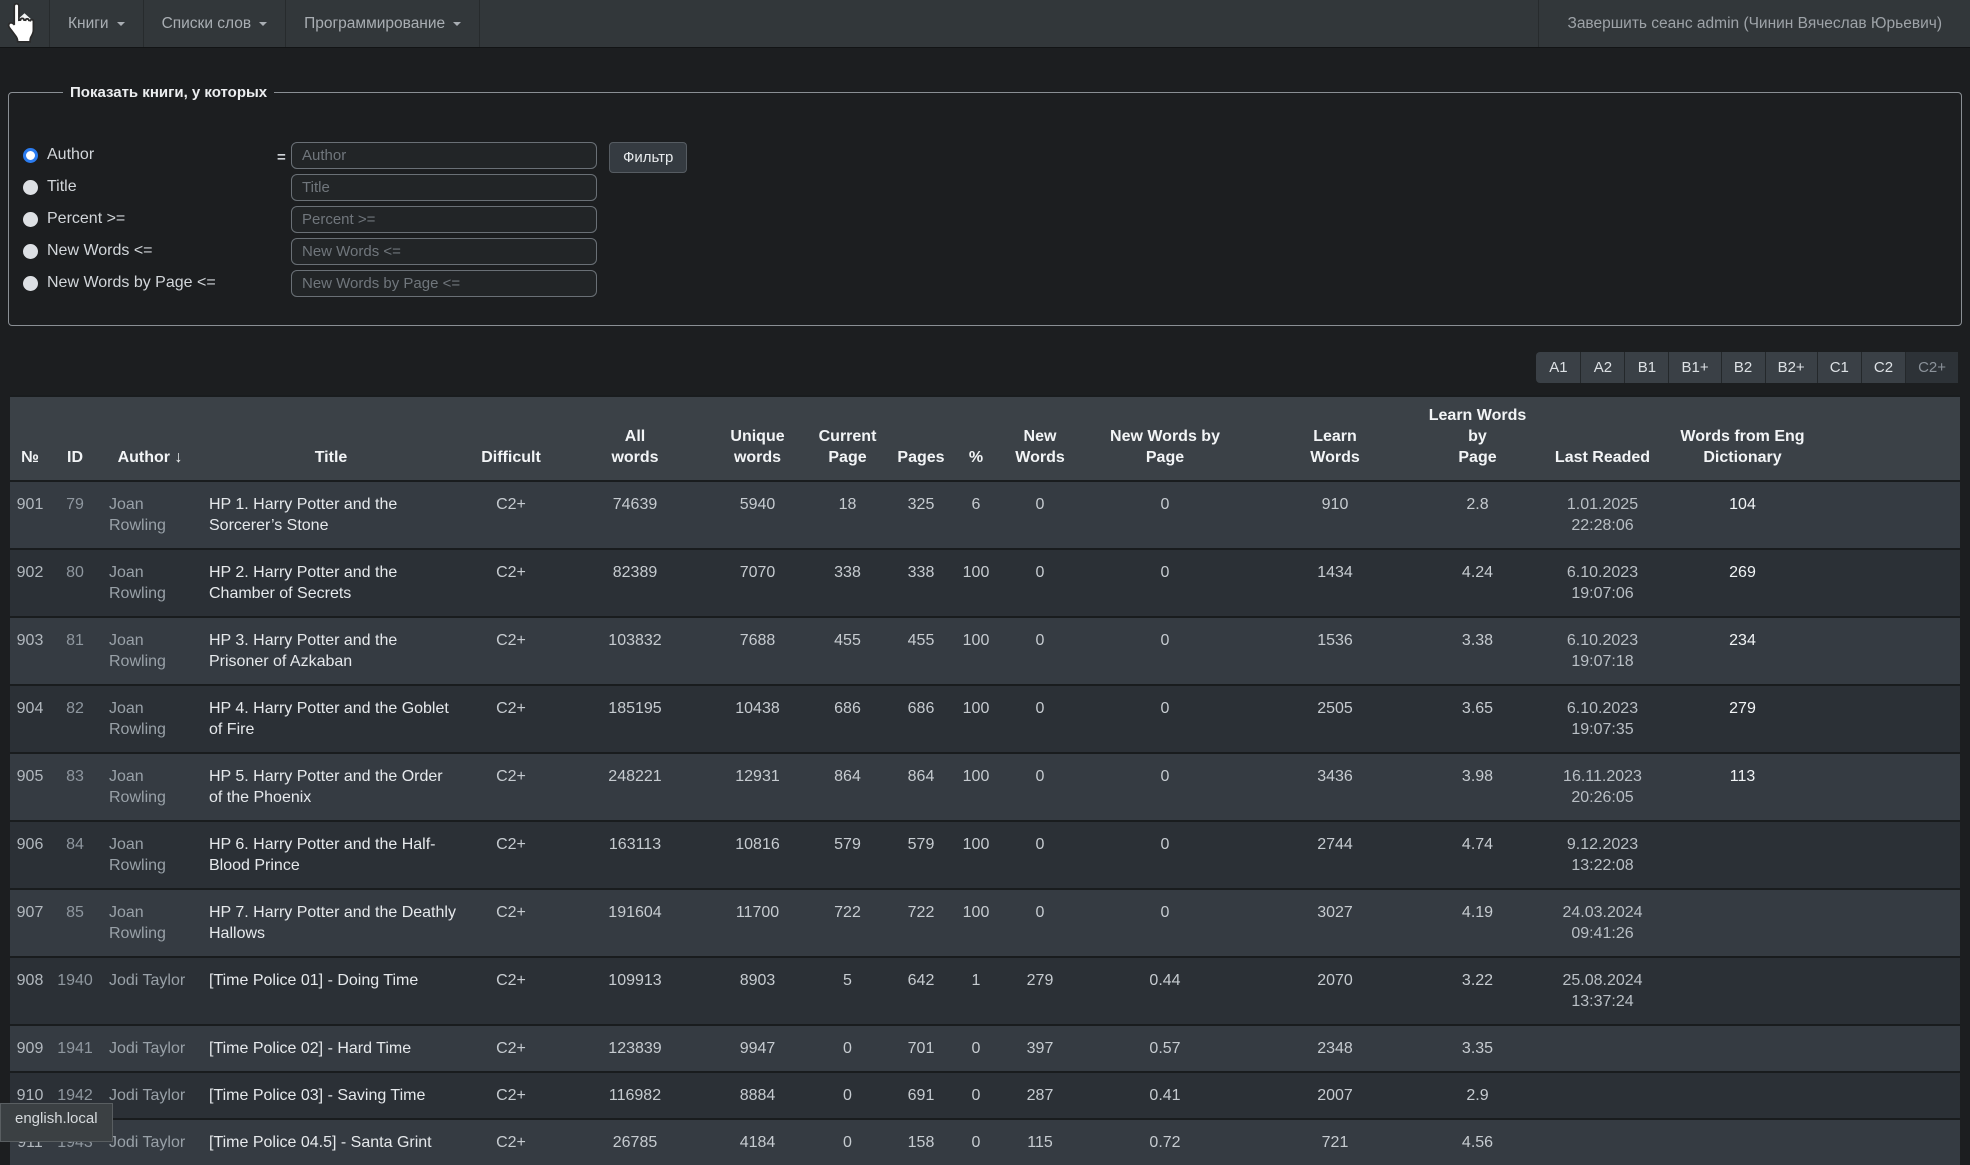 This screenshot has height=1165, width=1970. What do you see at coordinates (1602, 438) in the screenshot?
I see `column-header-14: Last Readed` at bounding box center [1602, 438].